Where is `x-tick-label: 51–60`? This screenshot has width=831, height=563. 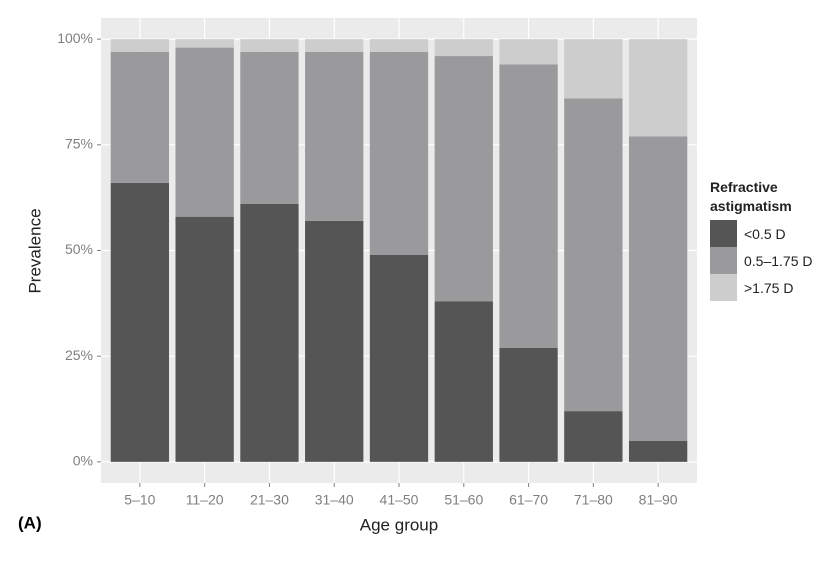
x-tick-label: 51–60 is located at coordinates (463, 500).